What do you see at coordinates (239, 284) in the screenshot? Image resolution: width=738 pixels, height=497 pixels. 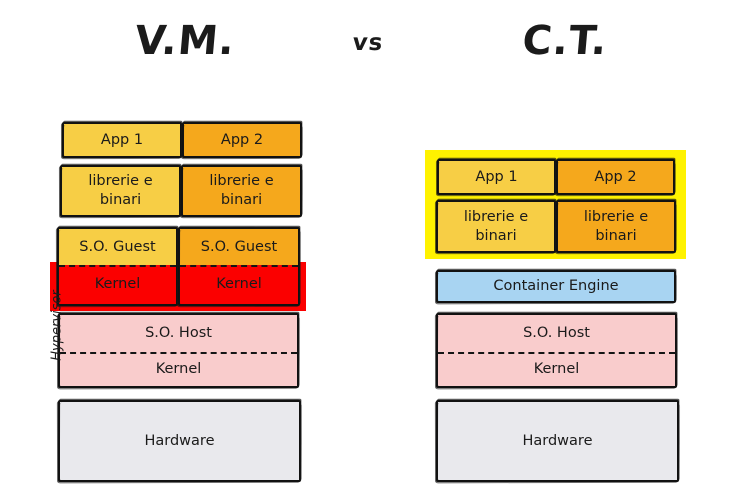 I see `vm-guest2-kernel-label: Kernel` at bounding box center [239, 284].